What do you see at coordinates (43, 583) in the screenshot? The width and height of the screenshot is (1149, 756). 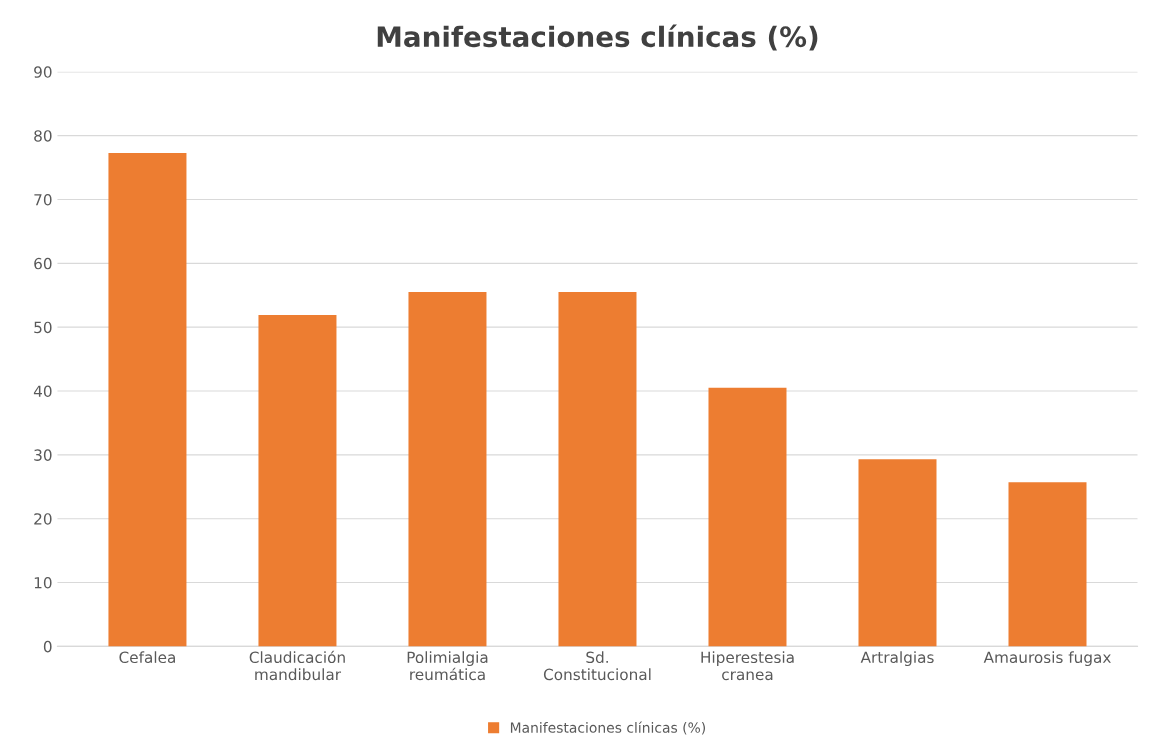 I see `y-tick-label: 10` at bounding box center [43, 583].